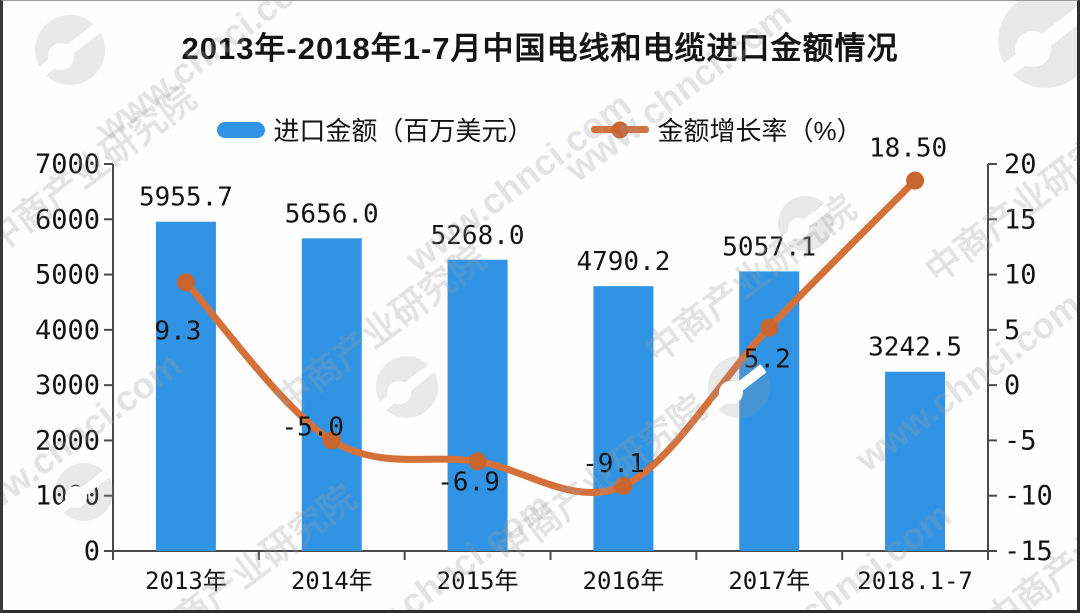 This screenshot has width=1080, height=613. Describe the element at coordinates (67, 219) in the screenshot. I see `left-axis-tick-label: 6000` at that location.